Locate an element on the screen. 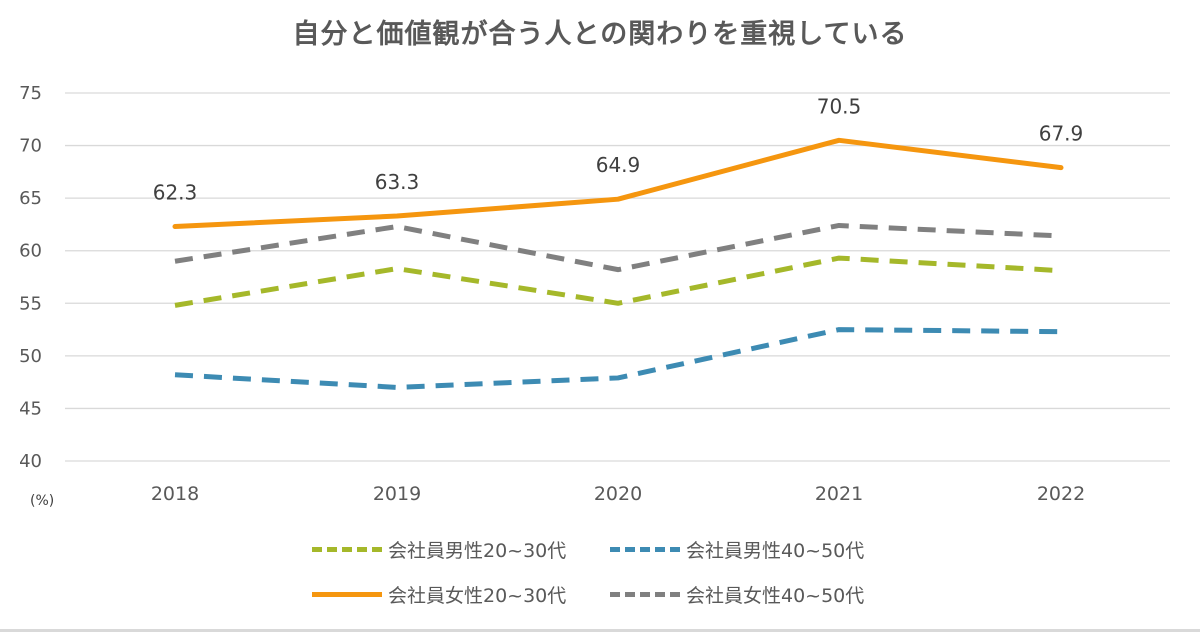 This screenshot has width=1200, height=632. y-tick-label: 65 is located at coordinates (30, 198).